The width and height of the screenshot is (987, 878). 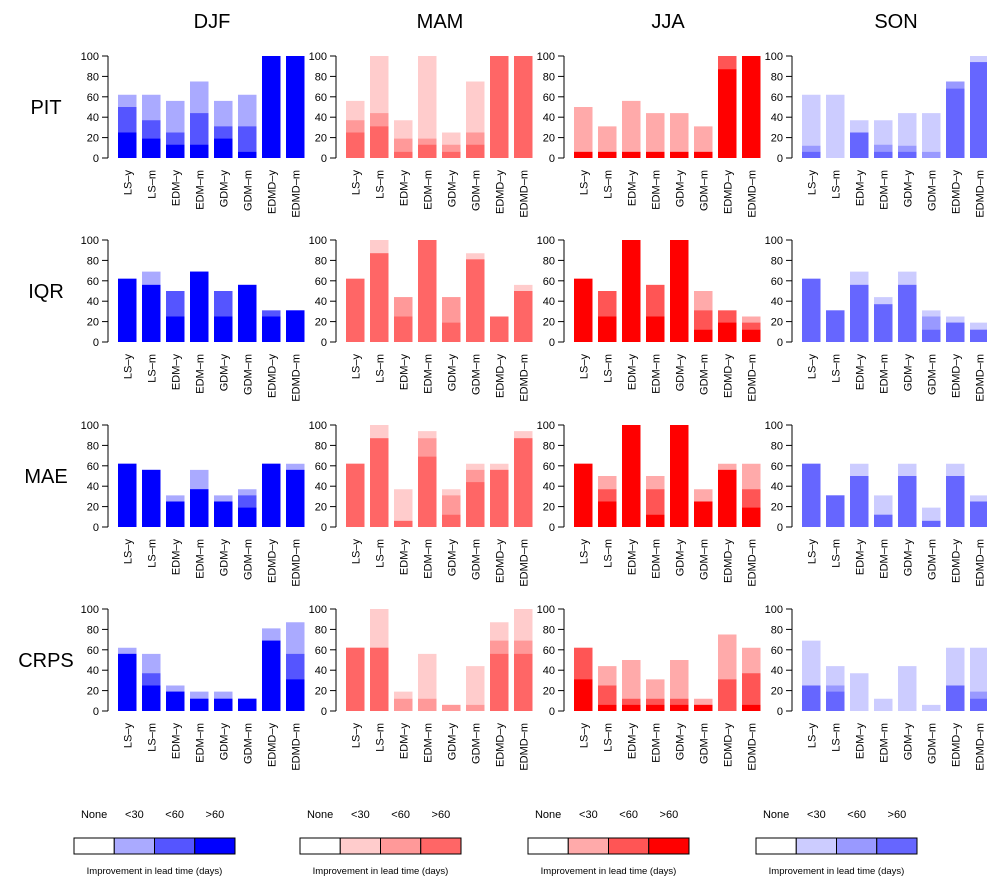 What do you see at coordinates (93, 446) in the screenshot?
I see `y-tick-label: 80` at bounding box center [93, 446].